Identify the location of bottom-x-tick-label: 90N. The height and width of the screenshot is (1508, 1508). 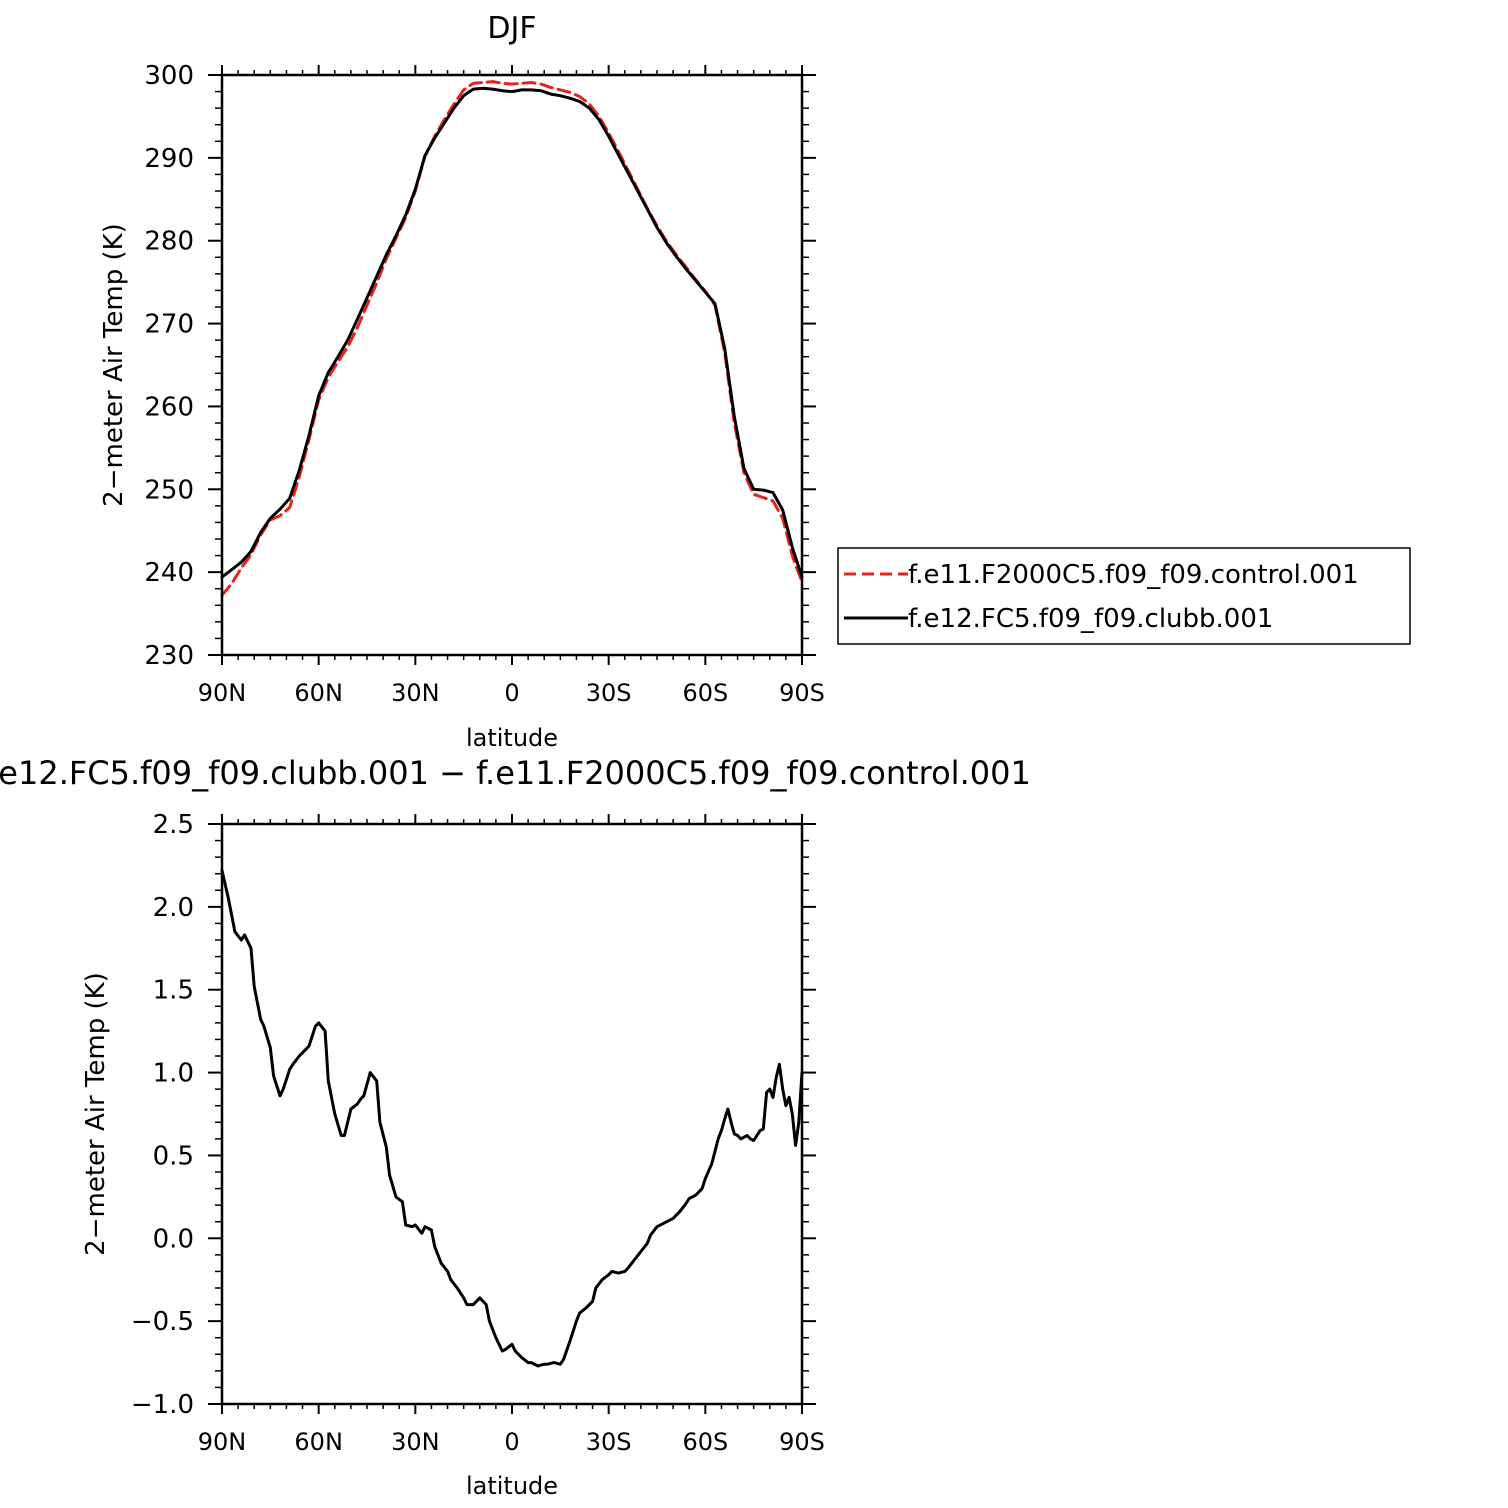
(222, 1442).